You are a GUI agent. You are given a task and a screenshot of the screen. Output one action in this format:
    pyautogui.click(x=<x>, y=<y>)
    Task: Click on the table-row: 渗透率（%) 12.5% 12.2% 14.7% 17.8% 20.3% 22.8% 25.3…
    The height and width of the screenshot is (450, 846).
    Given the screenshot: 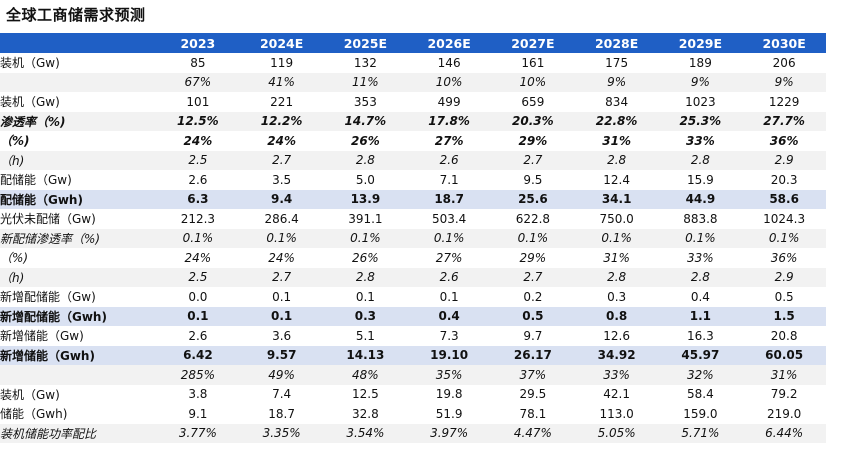 What is the action you would take?
    pyautogui.click(x=413, y=121)
    